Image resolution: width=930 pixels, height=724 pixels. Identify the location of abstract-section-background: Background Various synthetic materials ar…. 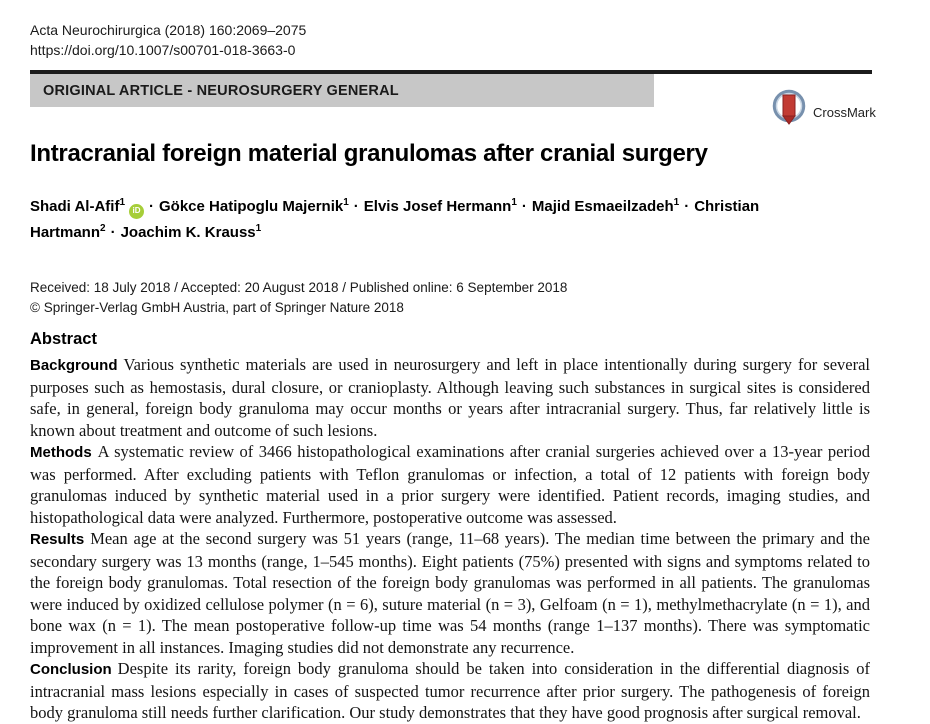
(450, 397).